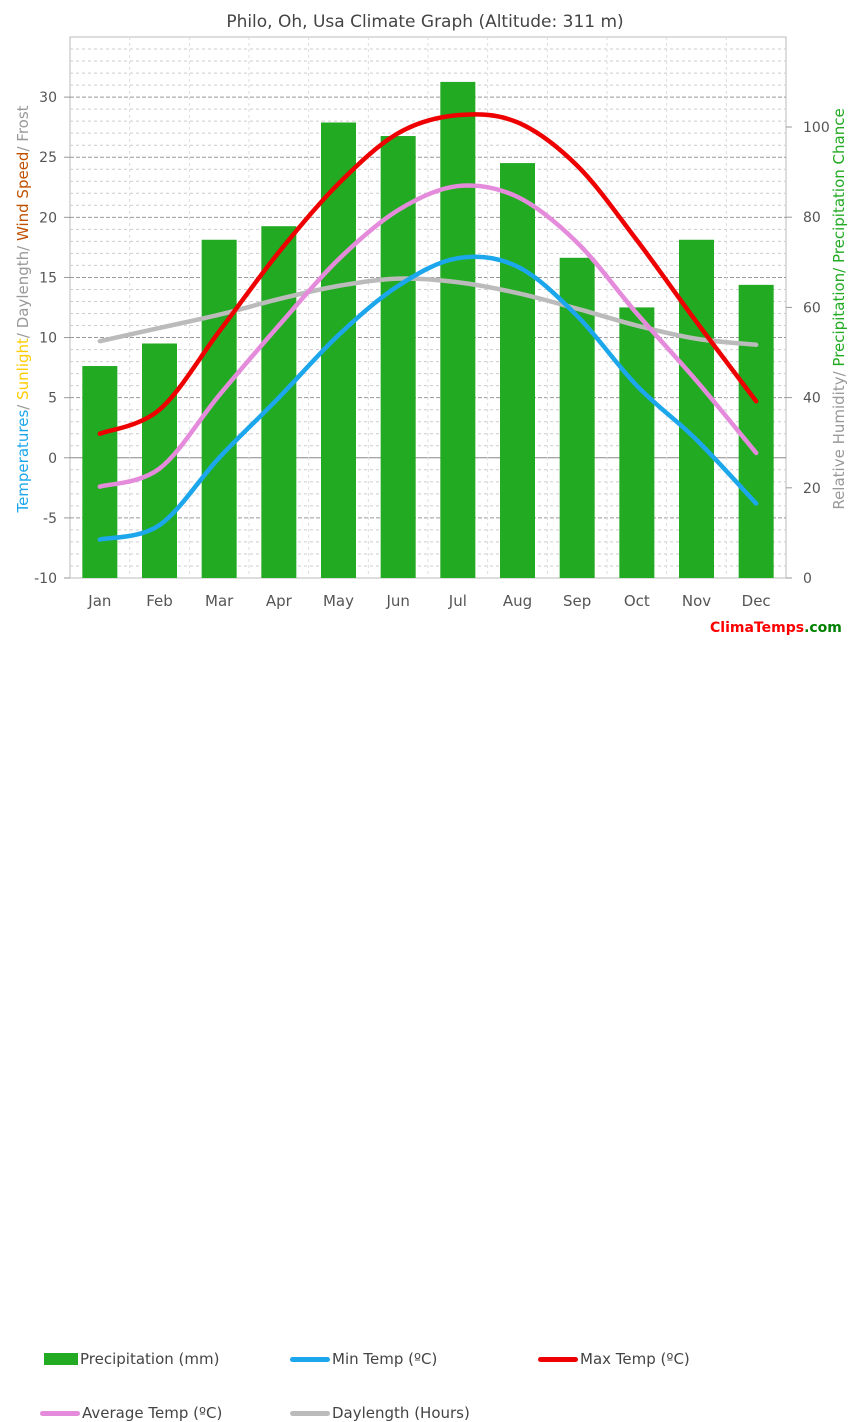 This screenshot has height=1422, width=851. Describe the element at coordinates (458, 330) in the screenshot. I see `precipitation-bar-jul` at that location.